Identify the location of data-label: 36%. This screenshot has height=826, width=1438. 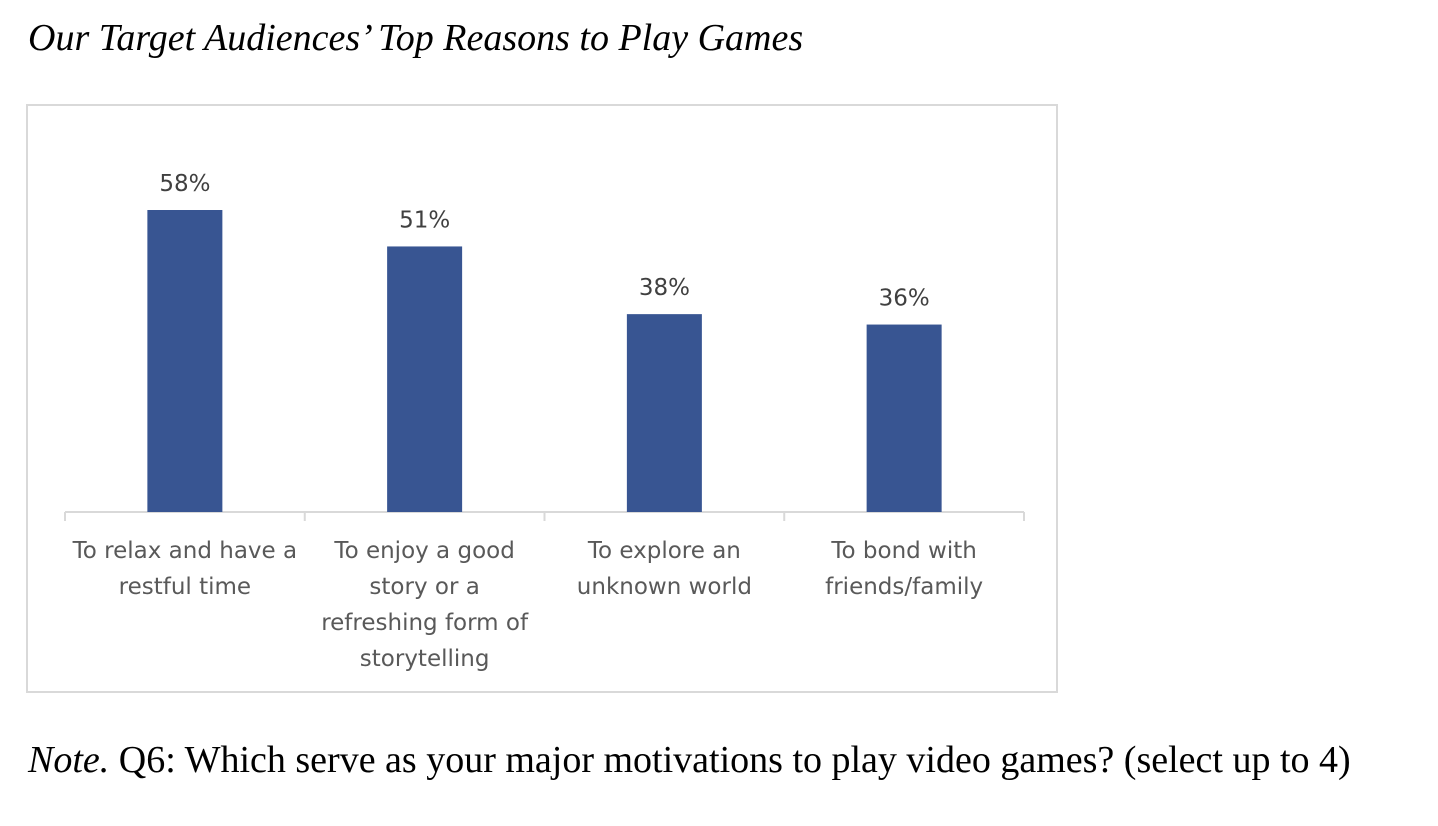
(904, 299).